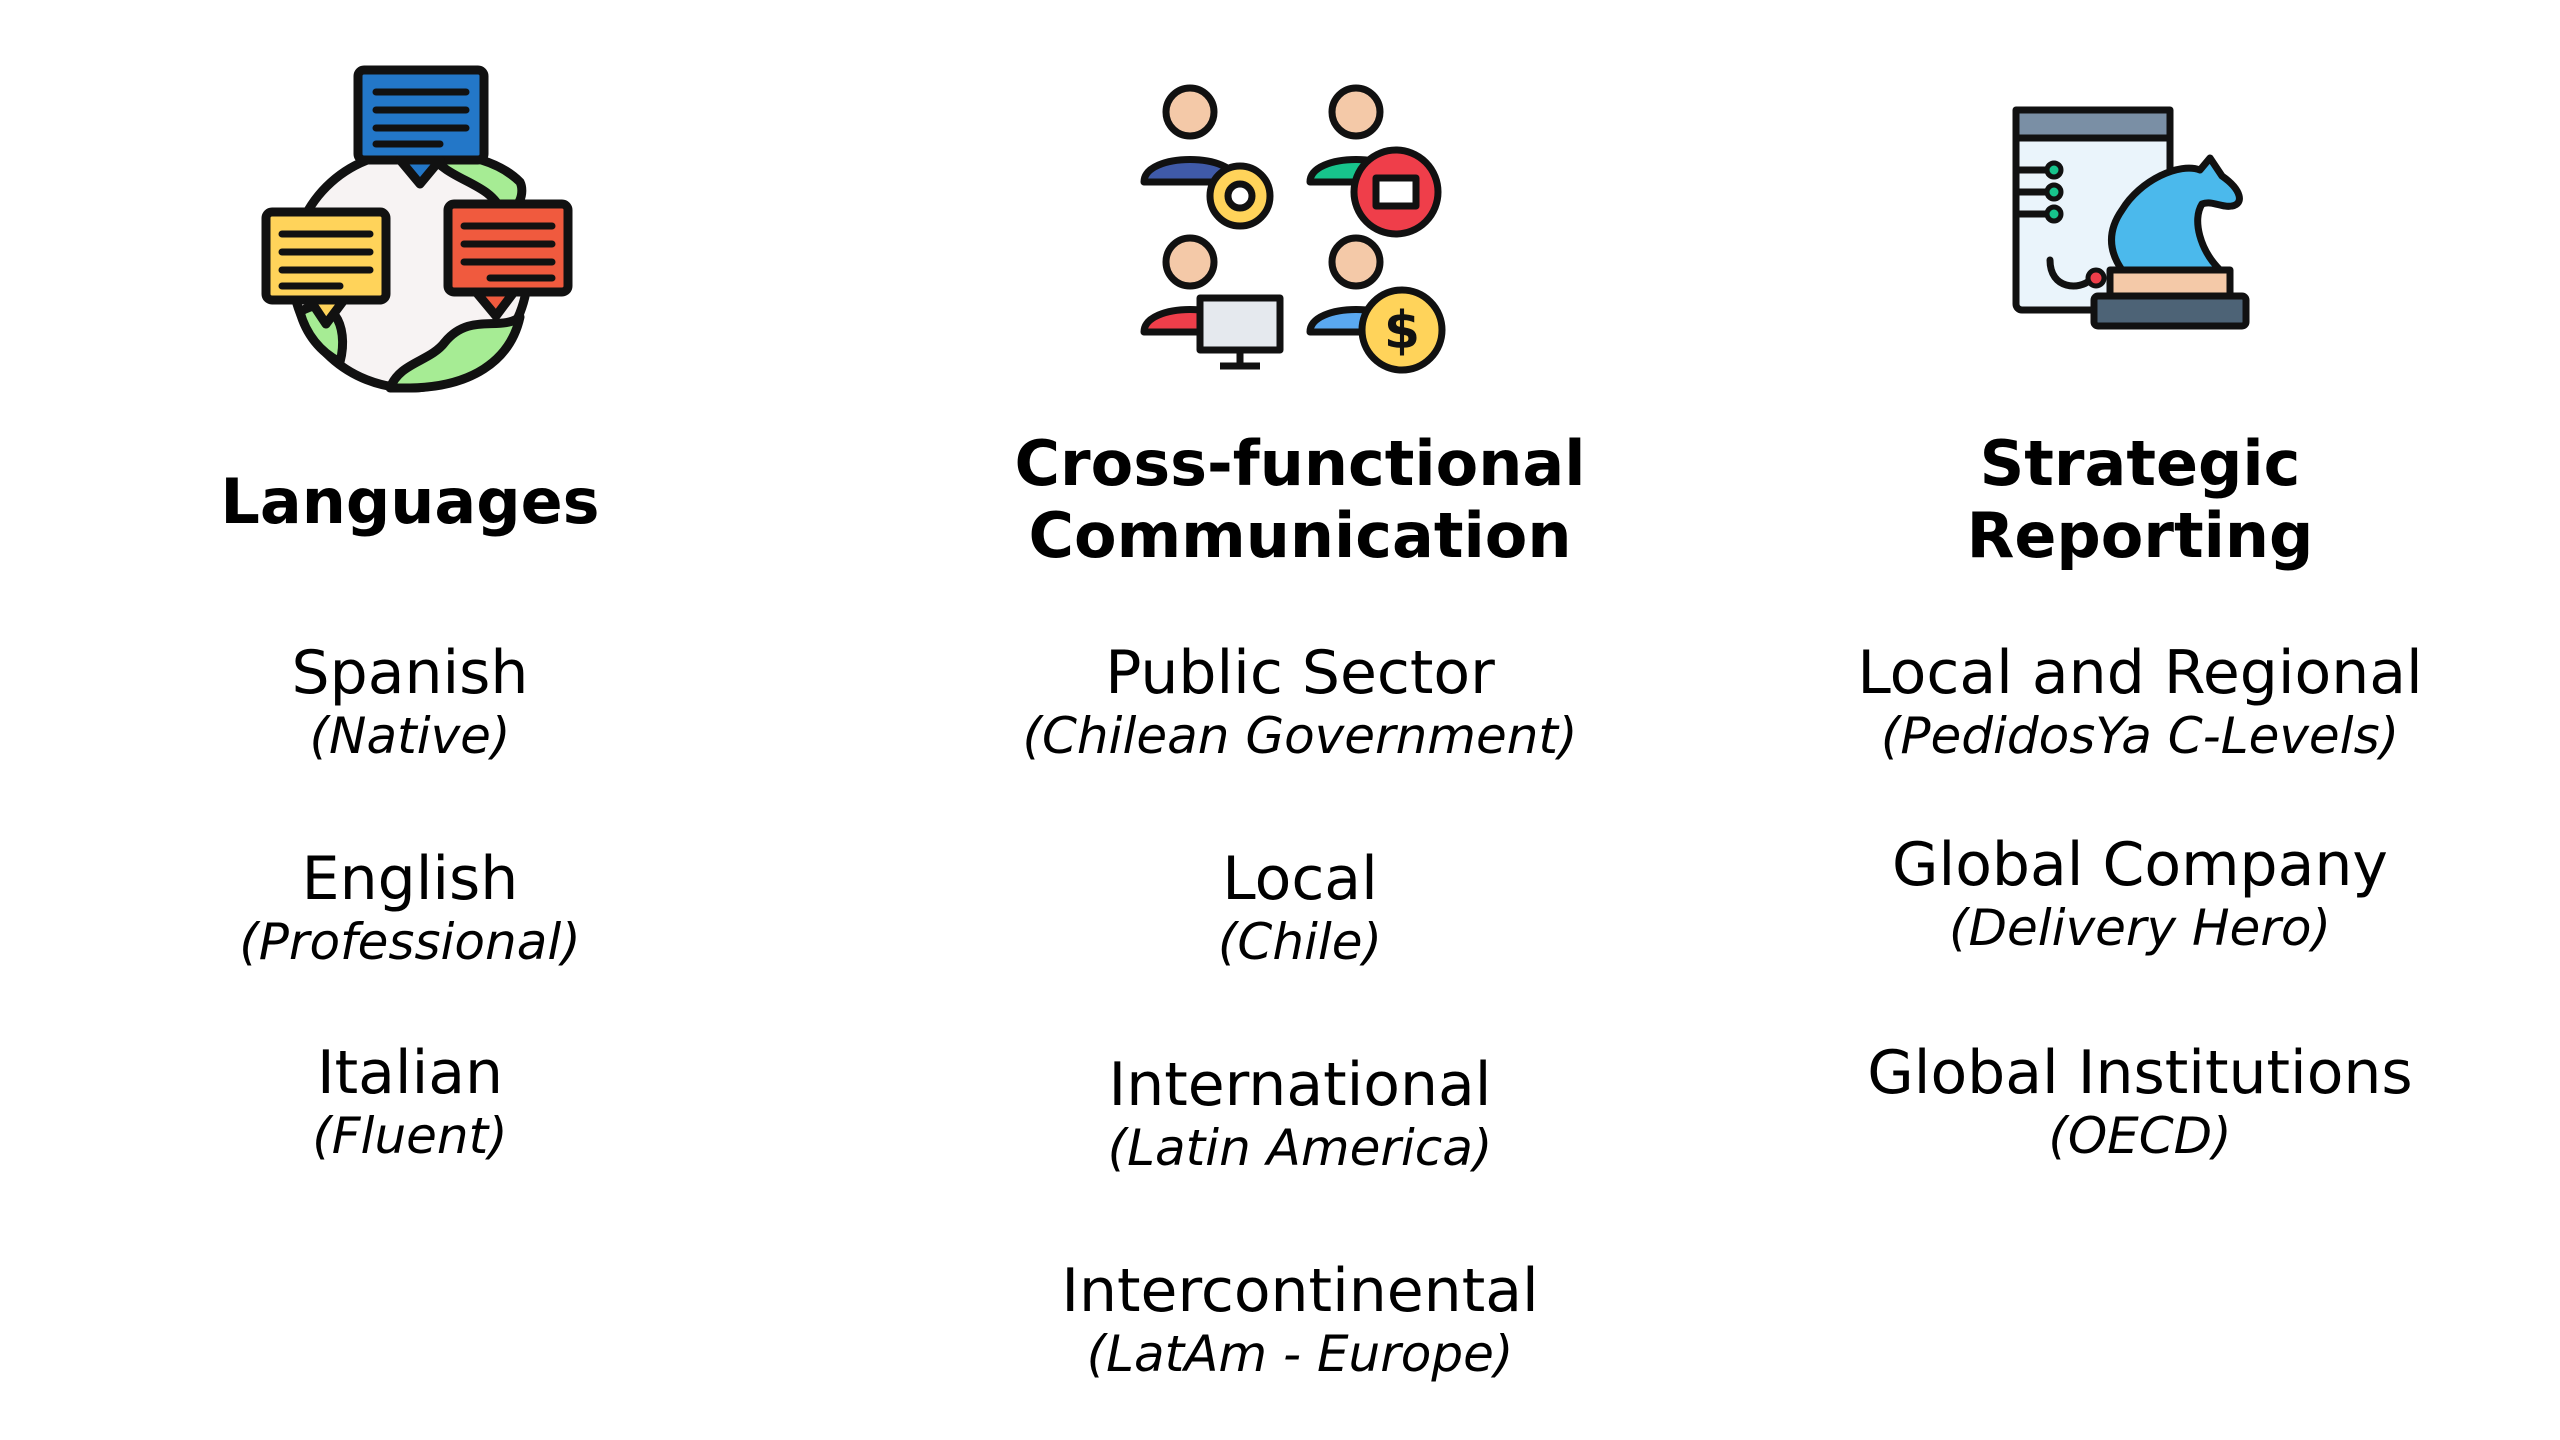 Image resolution: width=2560 pixels, height=1440 pixels. I want to click on communication-entry-local: Local (Chile), so click(1300, 909).